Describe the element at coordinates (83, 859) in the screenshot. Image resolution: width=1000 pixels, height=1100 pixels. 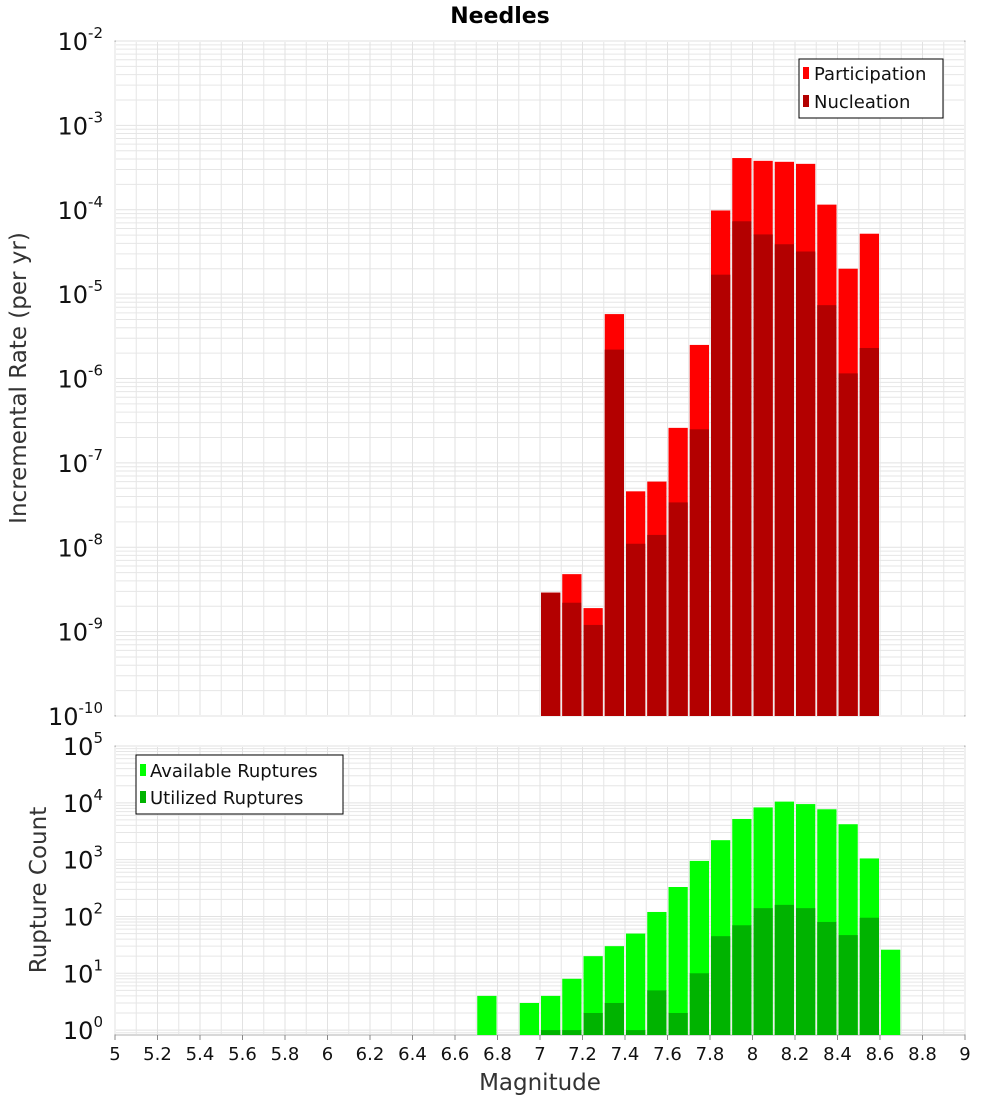
I see `y-tick-label: 10³` at that location.